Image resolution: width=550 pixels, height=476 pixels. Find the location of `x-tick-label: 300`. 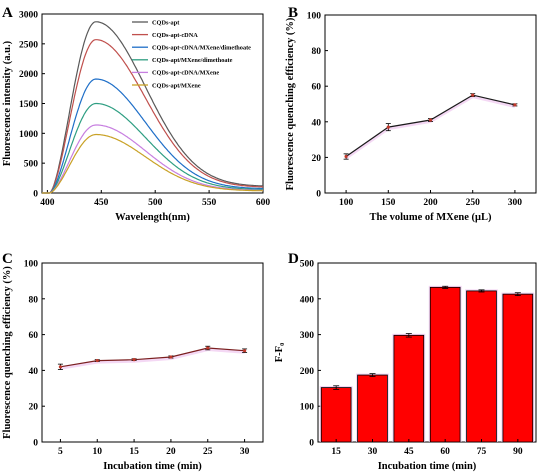

x-tick-label: 300 is located at coordinates (515, 203).